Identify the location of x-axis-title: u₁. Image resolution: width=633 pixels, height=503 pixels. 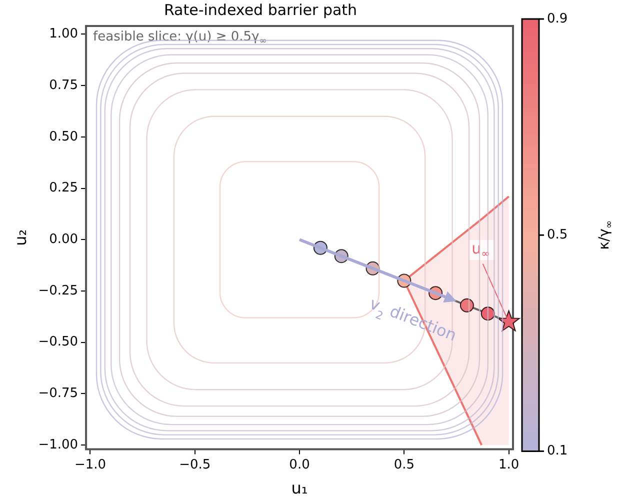
(299, 488).